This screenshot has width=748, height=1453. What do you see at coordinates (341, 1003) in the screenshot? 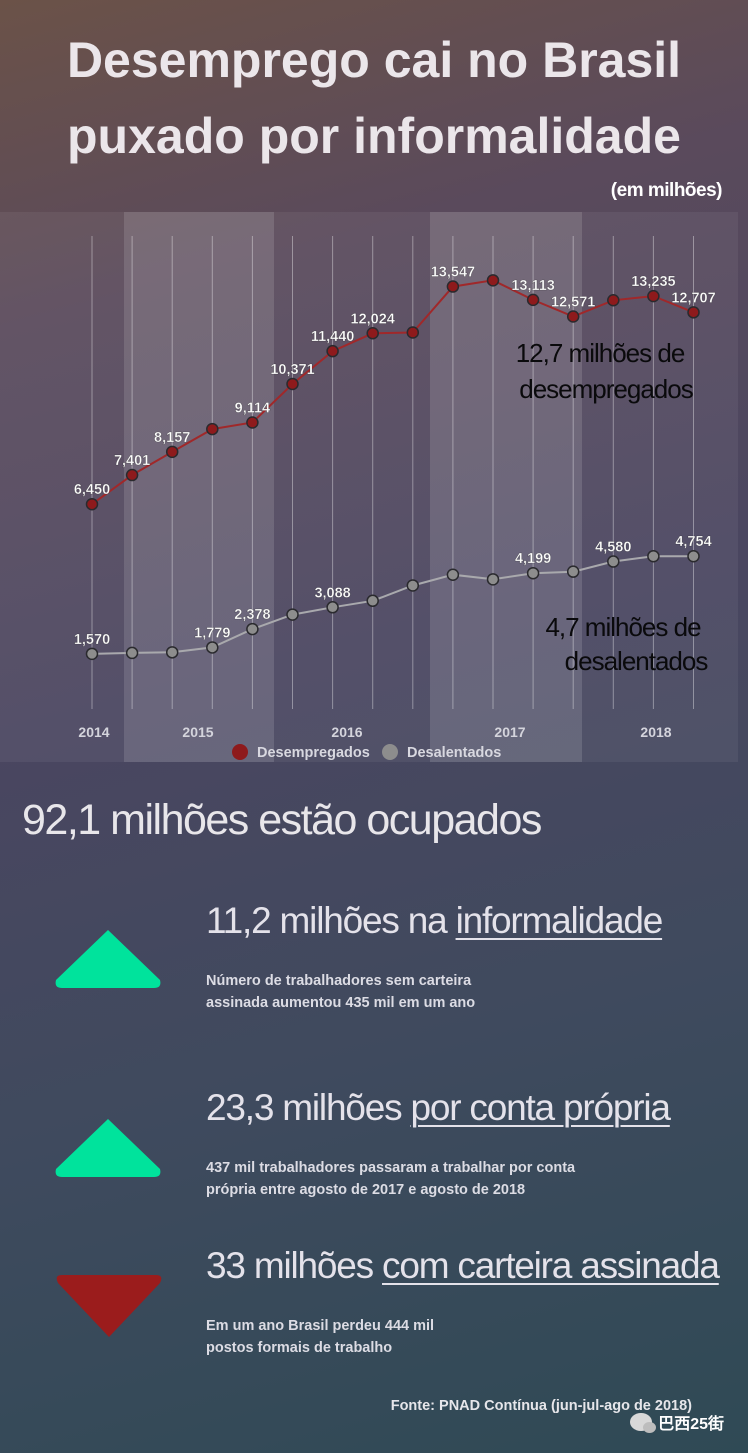
I see `desc-line-2: assinada aumentou 435 mil em um ano` at bounding box center [341, 1003].